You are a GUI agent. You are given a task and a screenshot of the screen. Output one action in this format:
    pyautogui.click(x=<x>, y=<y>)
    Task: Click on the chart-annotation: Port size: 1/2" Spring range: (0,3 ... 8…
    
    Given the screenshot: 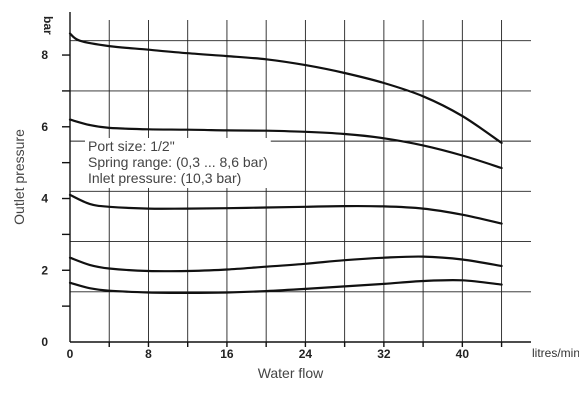 What is the action you would take?
    pyautogui.click(x=178, y=163)
    